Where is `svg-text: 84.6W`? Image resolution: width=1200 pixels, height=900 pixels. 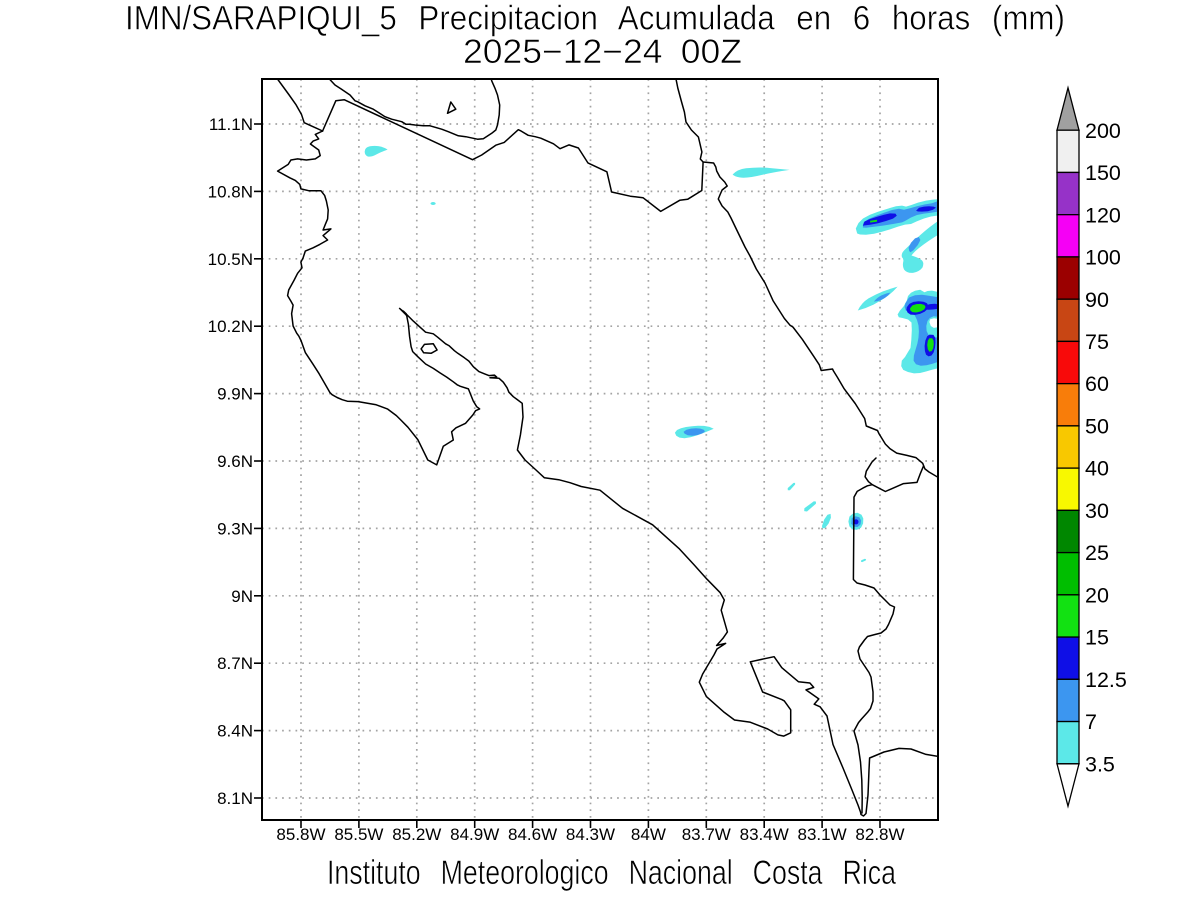 svg-text: 84.6W is located at coordinates (532, 834).